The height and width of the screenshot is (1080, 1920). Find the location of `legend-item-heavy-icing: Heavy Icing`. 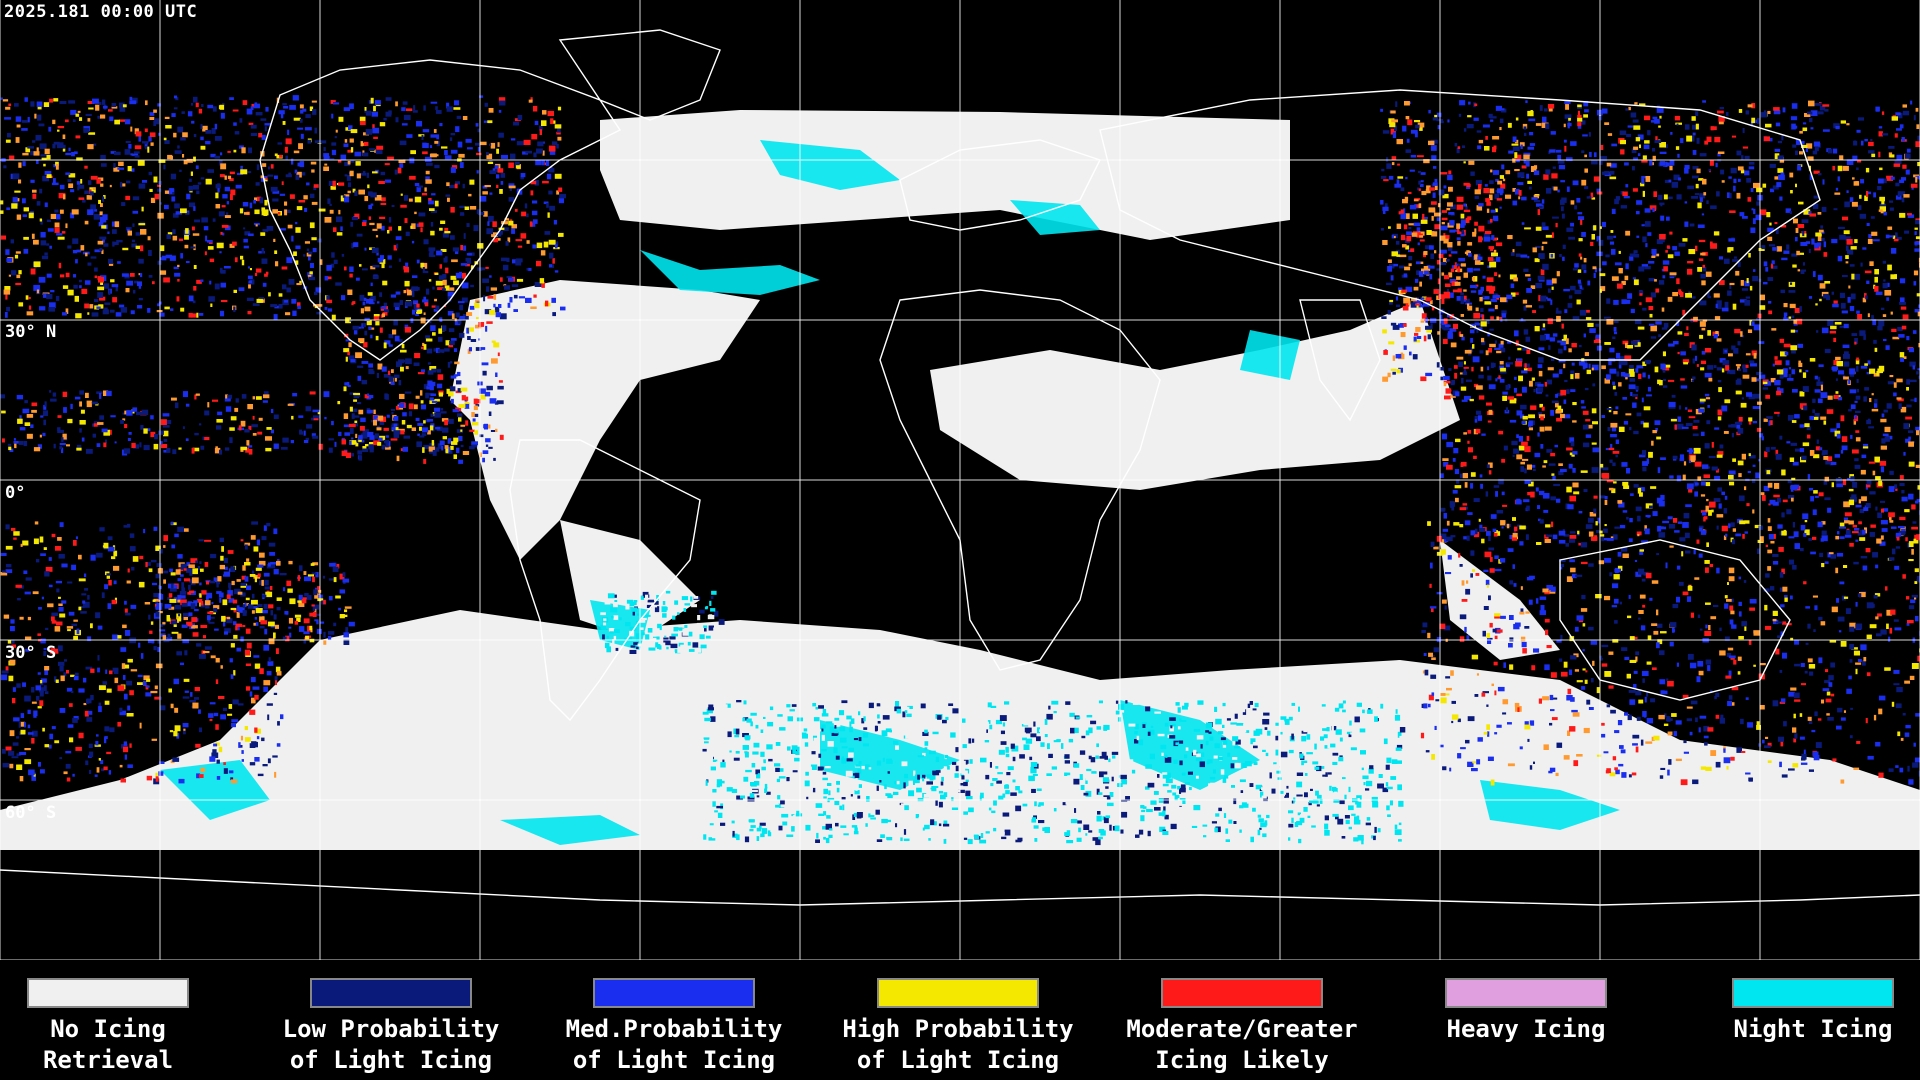

legend-item-heavy-icing: Heavy Icing is located at coordinates (1526, 1006).